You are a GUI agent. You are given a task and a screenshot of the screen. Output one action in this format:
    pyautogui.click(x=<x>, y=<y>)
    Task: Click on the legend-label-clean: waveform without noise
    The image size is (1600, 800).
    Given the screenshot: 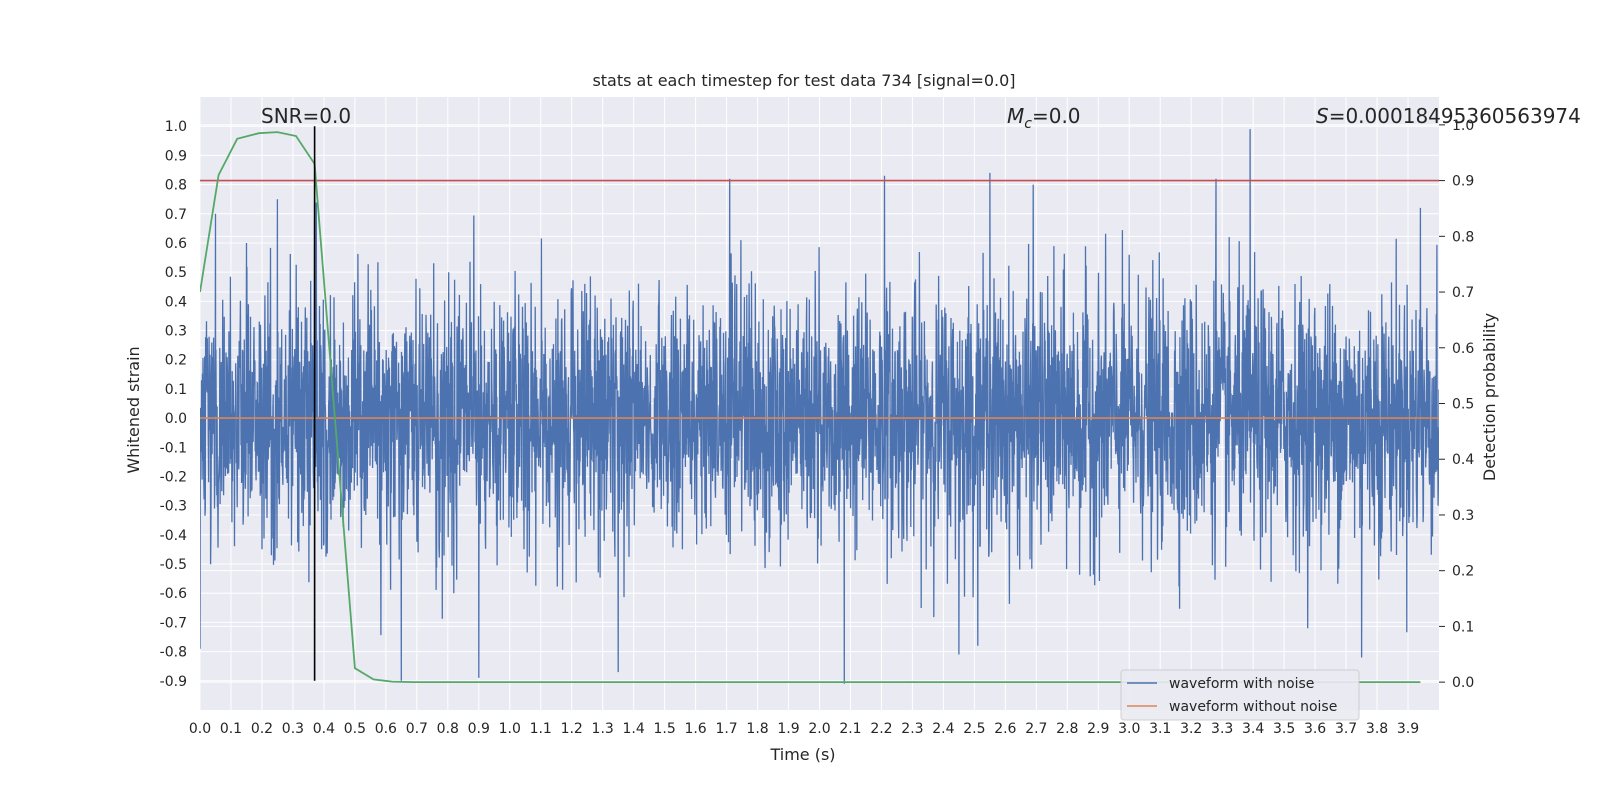 What is the action you would take?
    pyautogui.click(x=1253, y=707)
    